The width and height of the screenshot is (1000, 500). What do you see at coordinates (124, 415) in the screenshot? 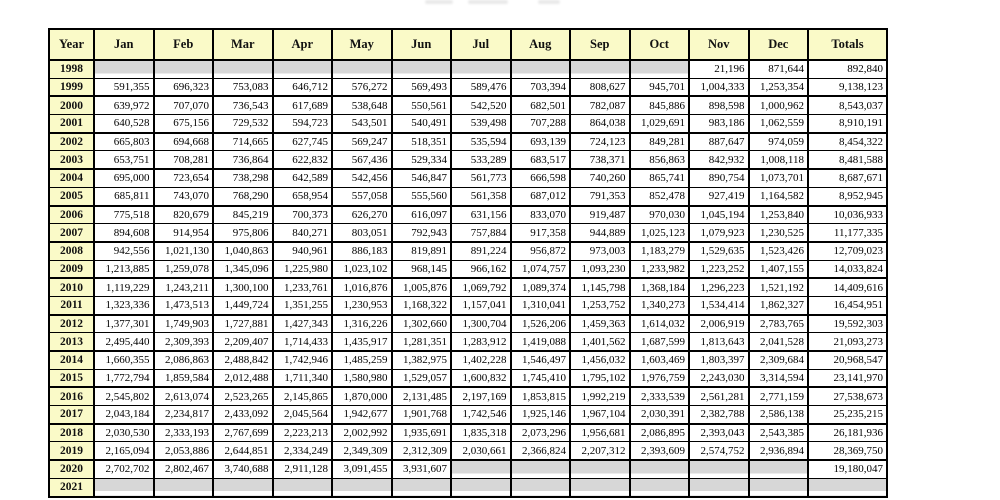
I see `cell-2017-jan: 2,043,184` at bounding box center [124, 415].